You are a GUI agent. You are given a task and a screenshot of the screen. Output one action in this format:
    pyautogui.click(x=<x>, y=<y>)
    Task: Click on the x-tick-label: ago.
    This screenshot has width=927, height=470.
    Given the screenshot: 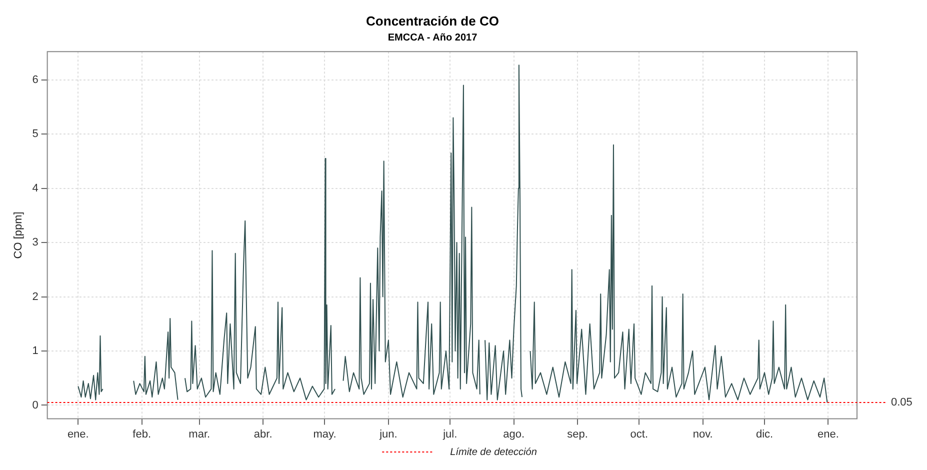 What is the action you would take?
    pyautogui.click(x=514, y=434)
    